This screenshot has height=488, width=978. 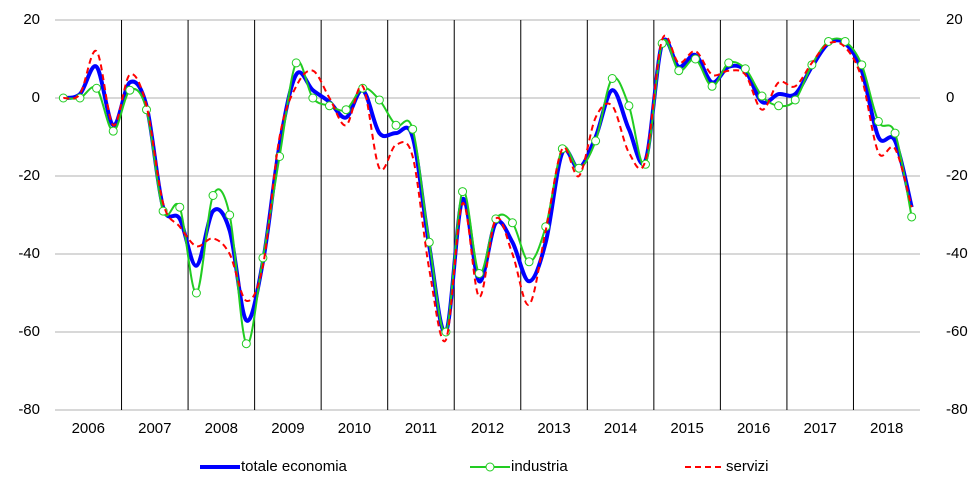 What do you see at coordinates (31, 19) in the screenshot?
I see `y-tick-label: 20` at bounding box center [31, 19].